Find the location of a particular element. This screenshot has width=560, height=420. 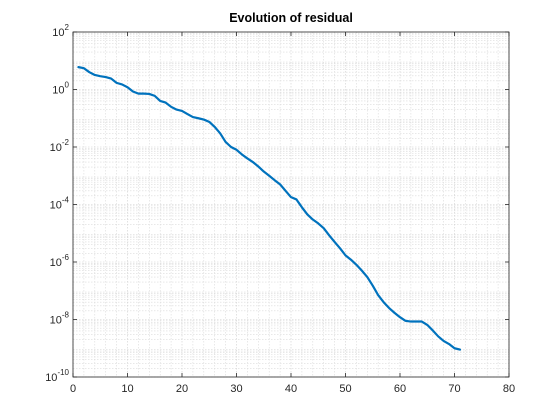

y-tick-label: 10² is located at coordinates (60, 31).